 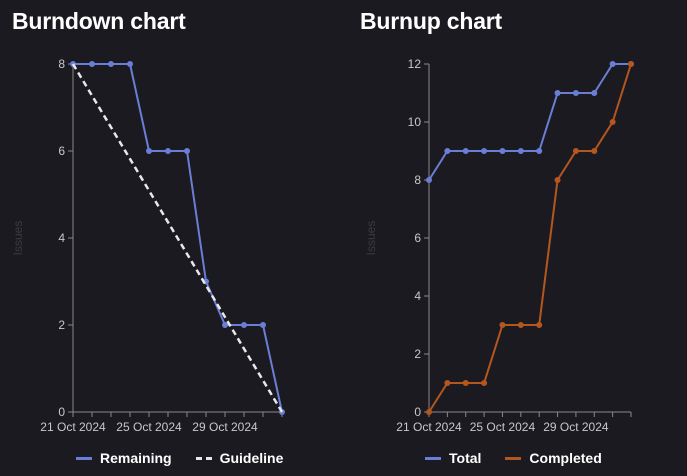 What do you see at coordinates (415, 122) in the screenshot?
I see `burnup-y-tick-label: 10` at bounding box center [415, 122].